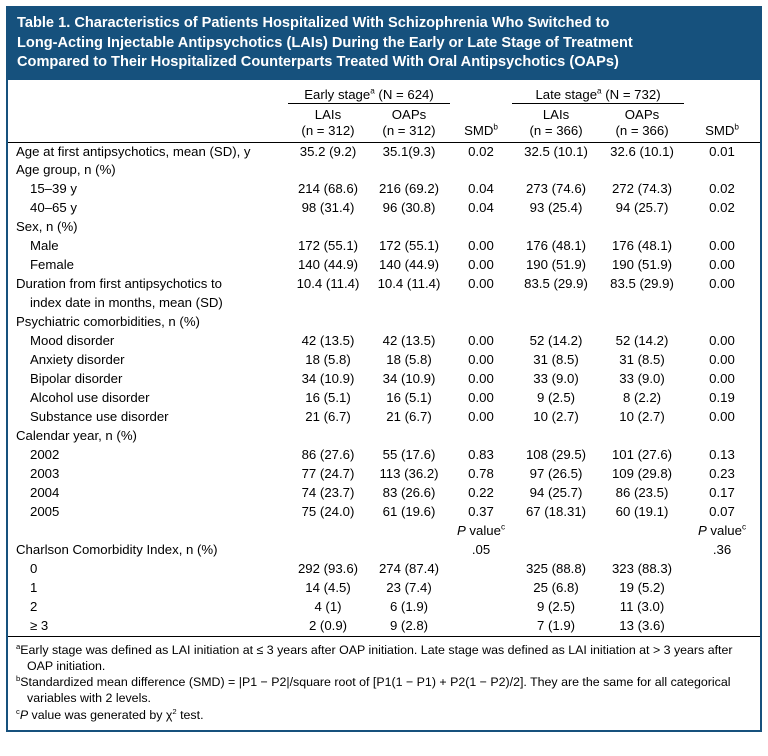 The height and width of the screenshot is (756, 768). What do you see at coordinates (722, 512) in the screenshot?
I see `table-cell: 0.07` at bounding box center [722, 512].